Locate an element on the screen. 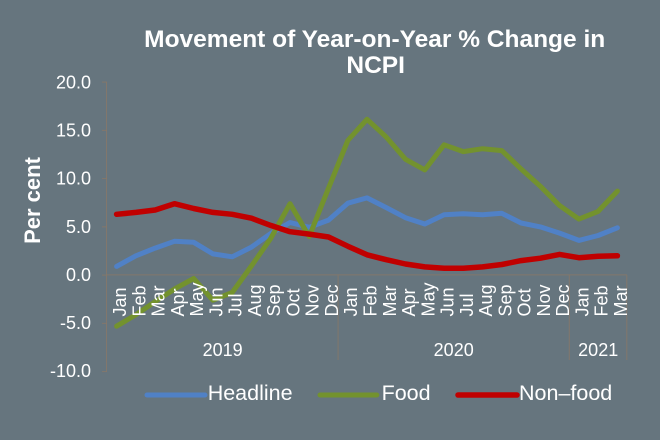 This screenshot has height=440, width=660. svg-text: 5.0 is located at coordinates (78, 227).